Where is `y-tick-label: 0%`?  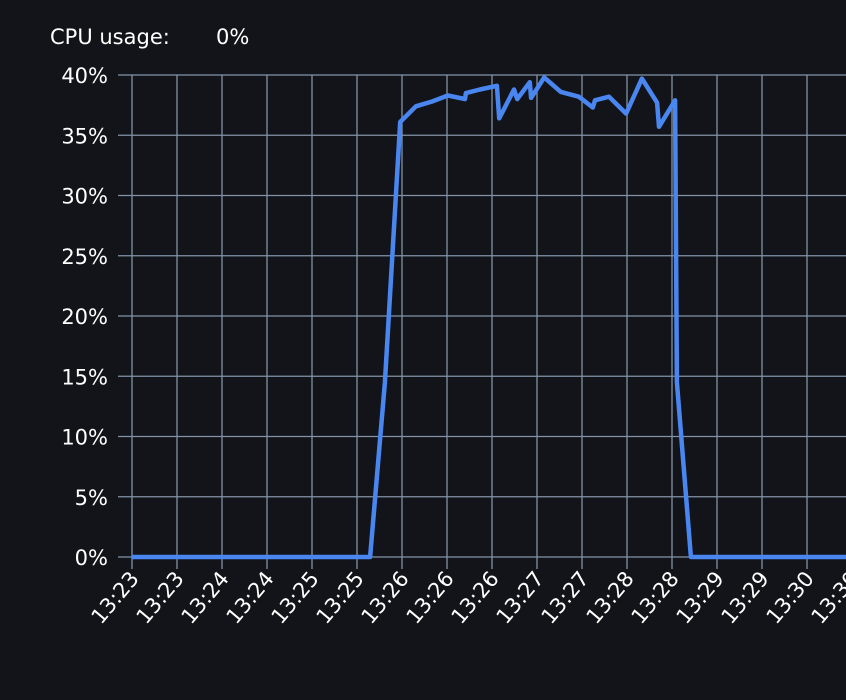 y-tick-label: 0% is located at coordinates (91, 558).